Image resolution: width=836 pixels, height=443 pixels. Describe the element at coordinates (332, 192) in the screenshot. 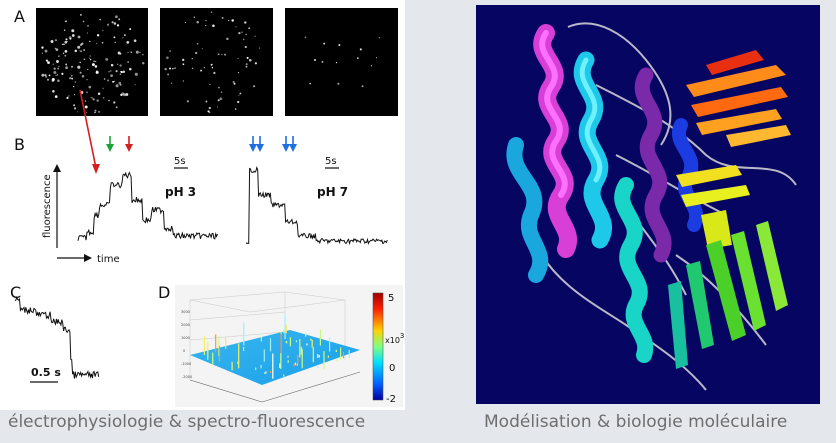

I see `ph-label-right: pH 7` at that location.